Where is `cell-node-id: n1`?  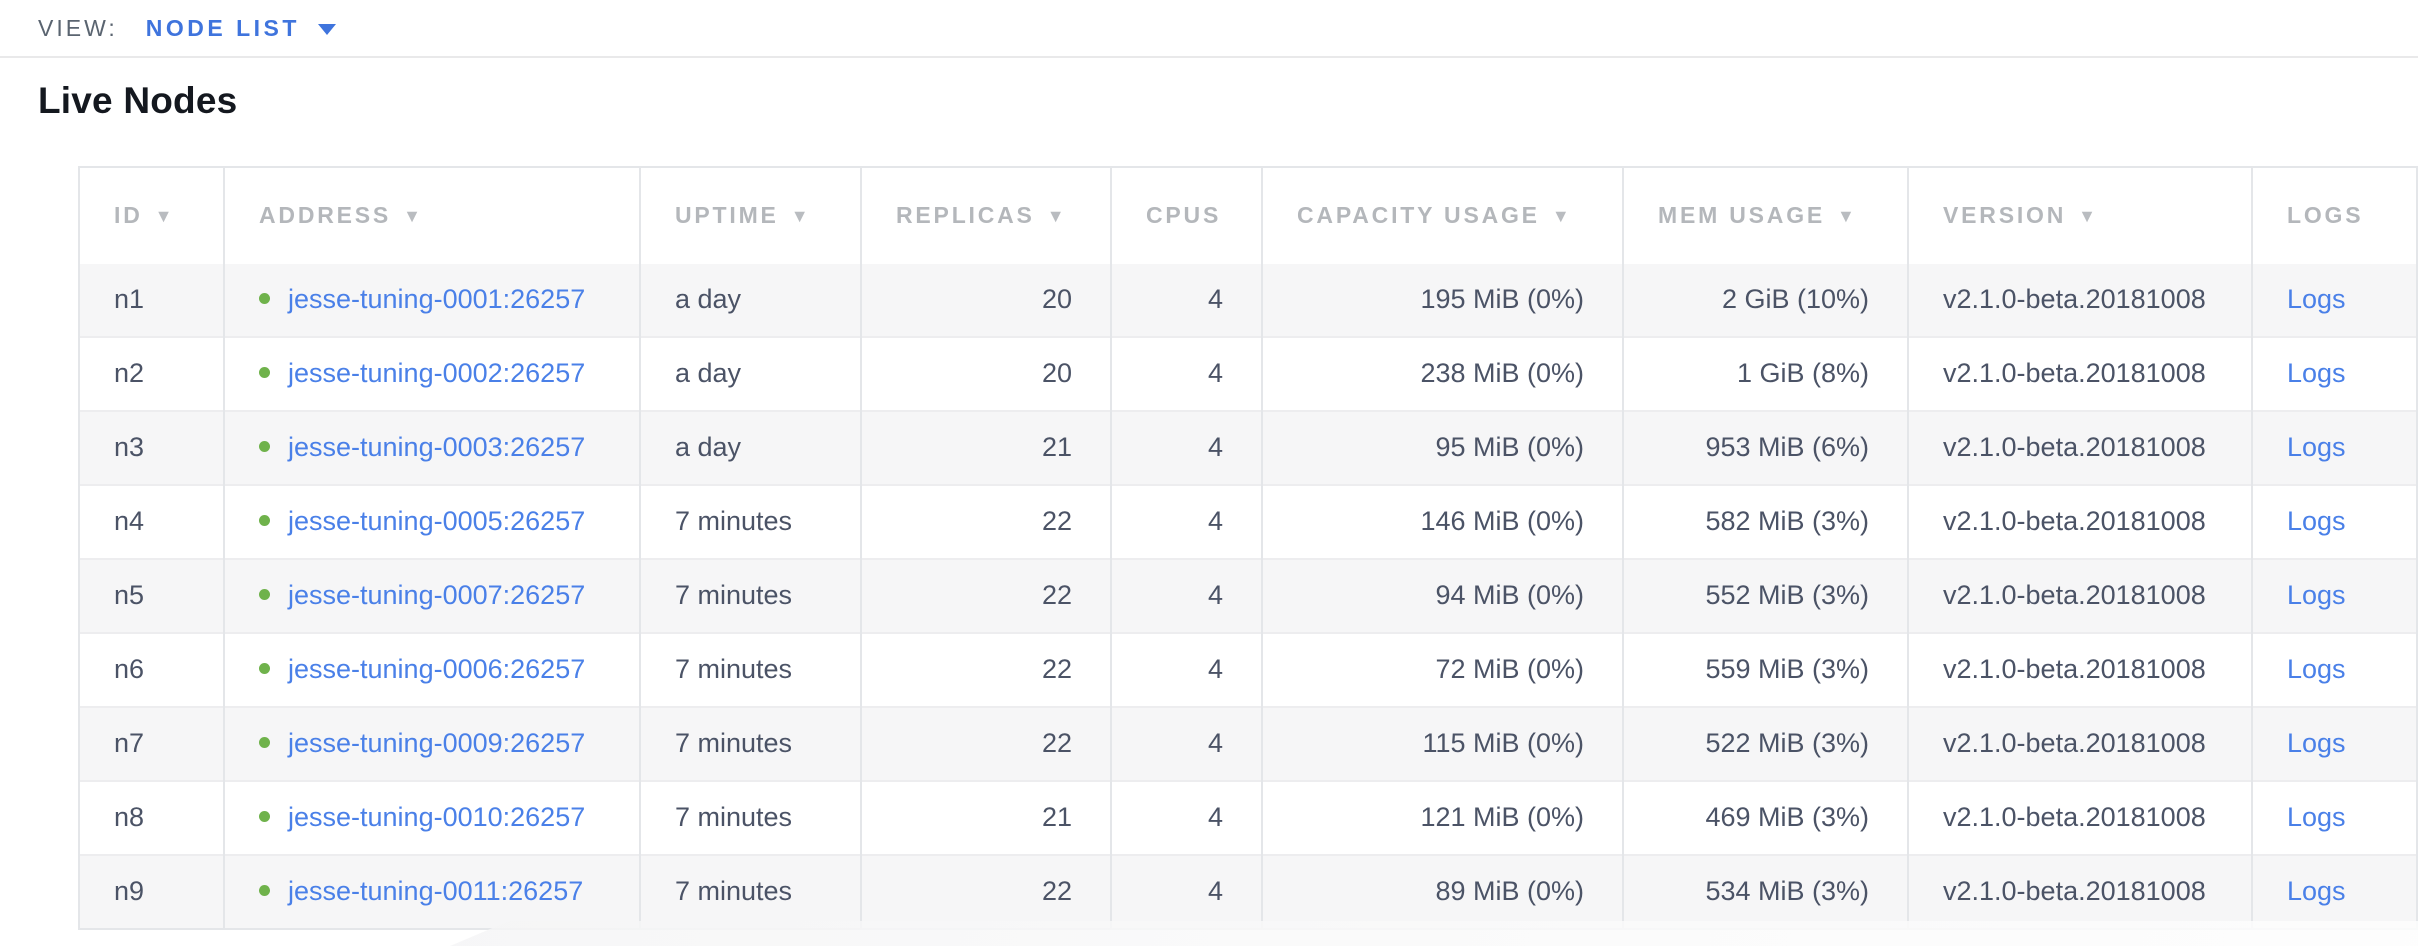
cell-node-id: n1 is located at coordinates (151, 300).